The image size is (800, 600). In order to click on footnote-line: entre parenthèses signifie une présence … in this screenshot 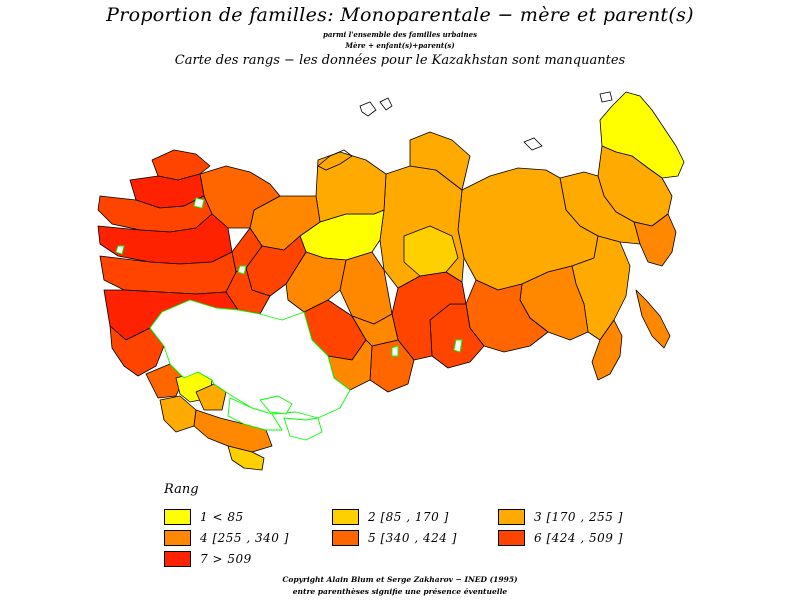, I will do `click(400, 591)`.